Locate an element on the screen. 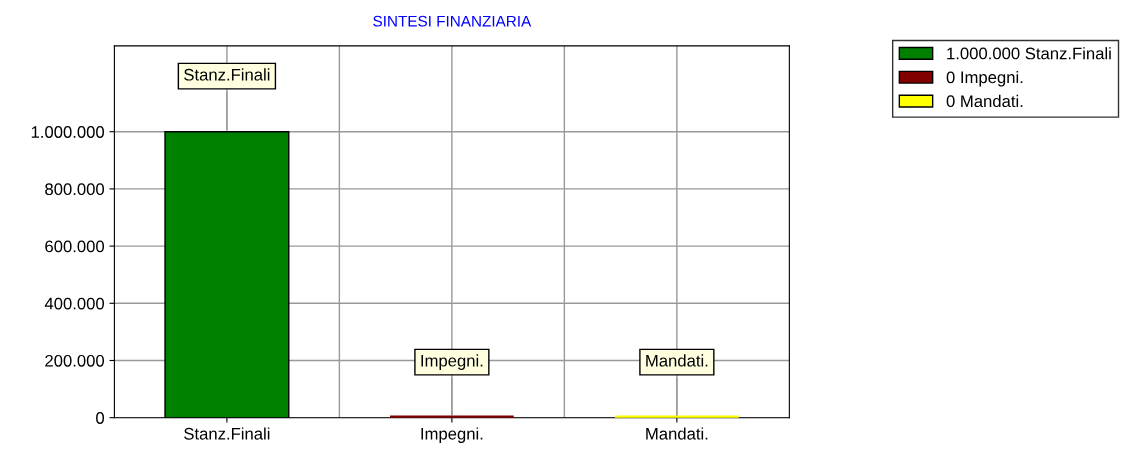  chart-title: SINTESI FINANZIARIA is located at coordinates (452, 21).